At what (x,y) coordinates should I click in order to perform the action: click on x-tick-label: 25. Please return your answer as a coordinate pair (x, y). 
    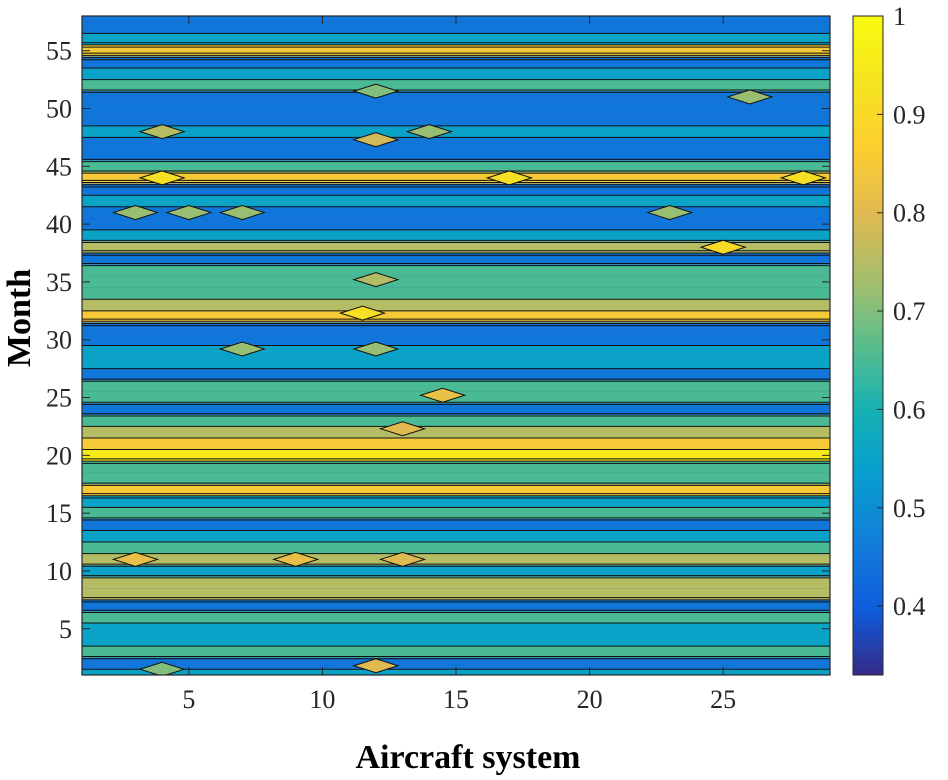
    Looking at the image, I should click on (723, 699).